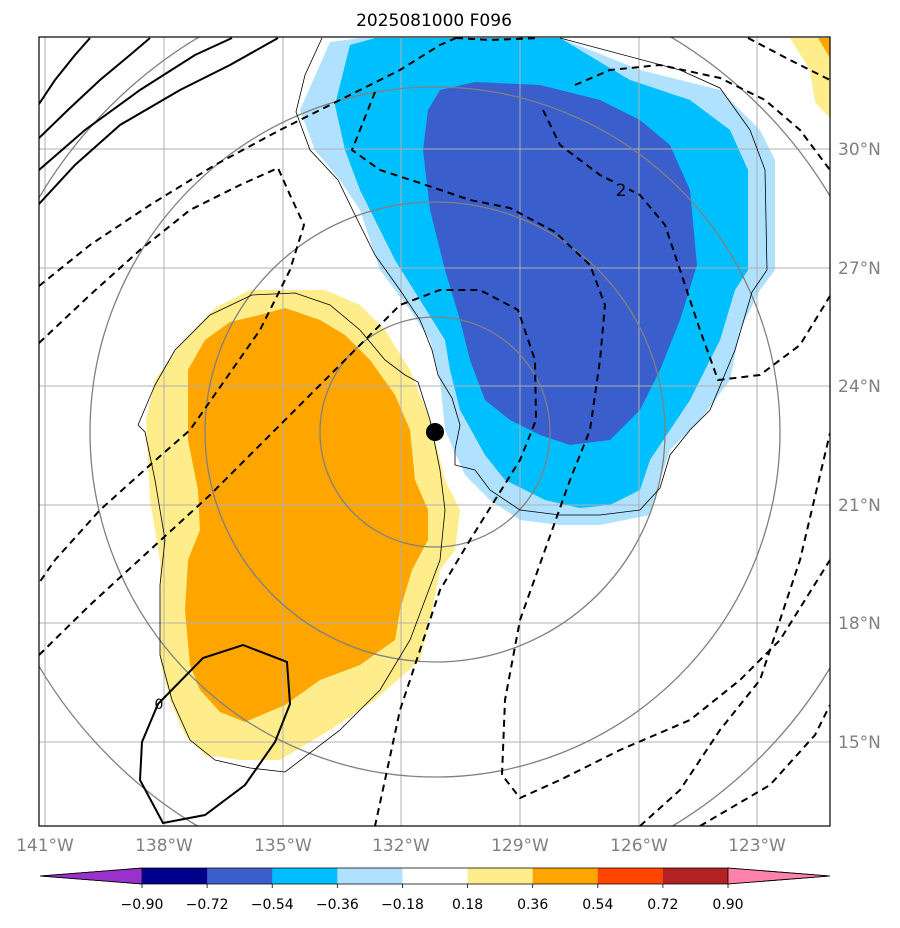  What do you see at coordinates (272, 905) in the screenshot?
I see `colorbar-tick-label: −0.54` at bounding box center [272, 905].